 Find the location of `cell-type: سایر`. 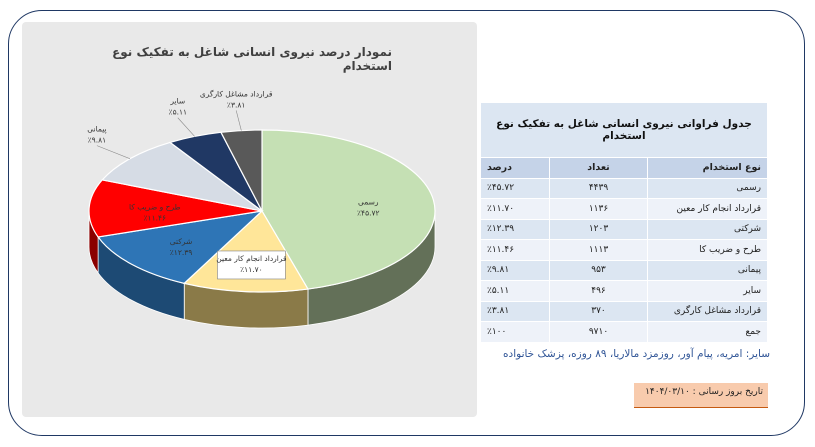

cell-type: سایر is located at coordinates (707, 291).